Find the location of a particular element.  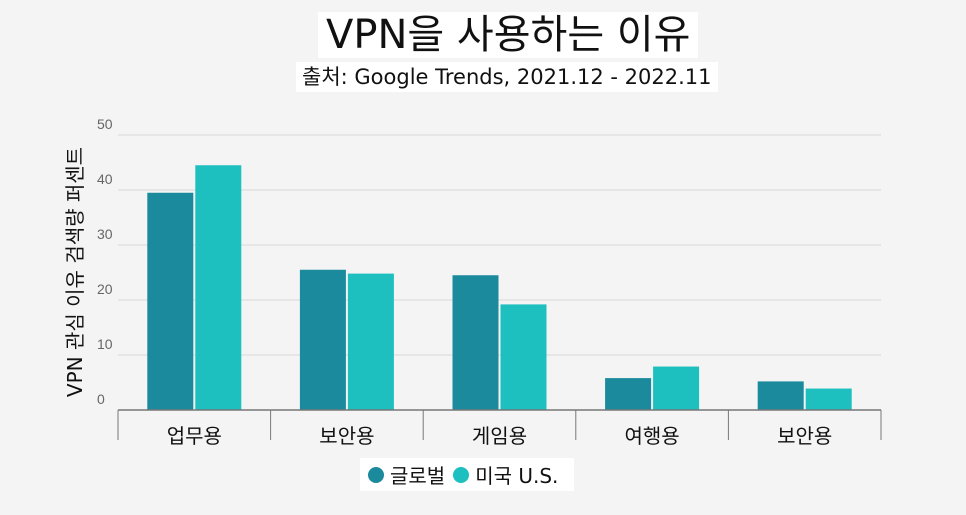

legend-item-global: 글로벌 is located at coordinates (406, 474).